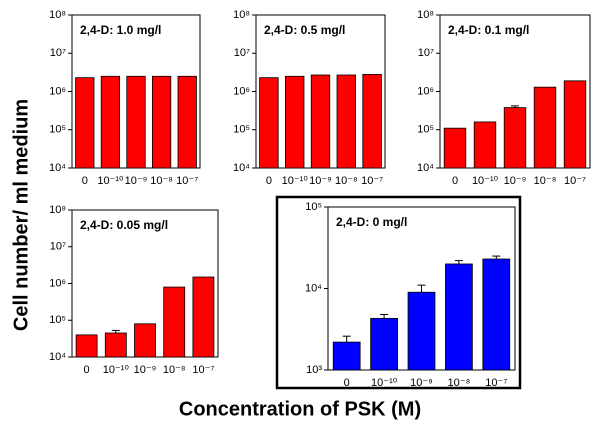  Describe the element at coordinates (300, 409) in the screenshot. I see `x-axis-label: Concentration of PSK (M)` at that location.